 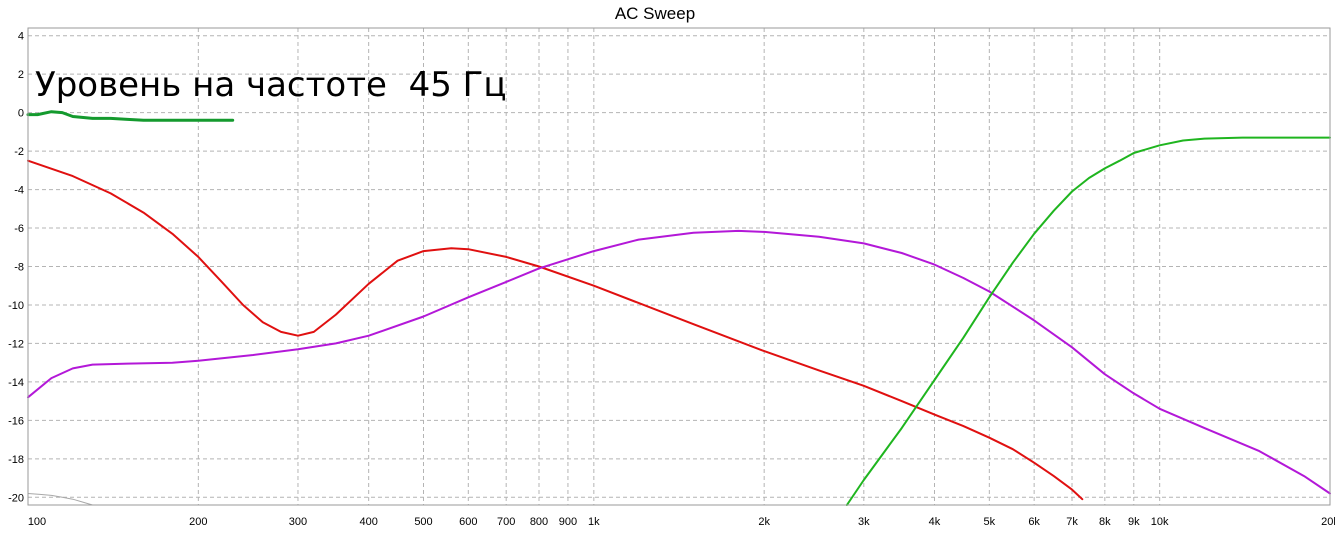 I want to click on annotation-text: Уровень на частоте 45 Гц, so click(x=271, y=85).